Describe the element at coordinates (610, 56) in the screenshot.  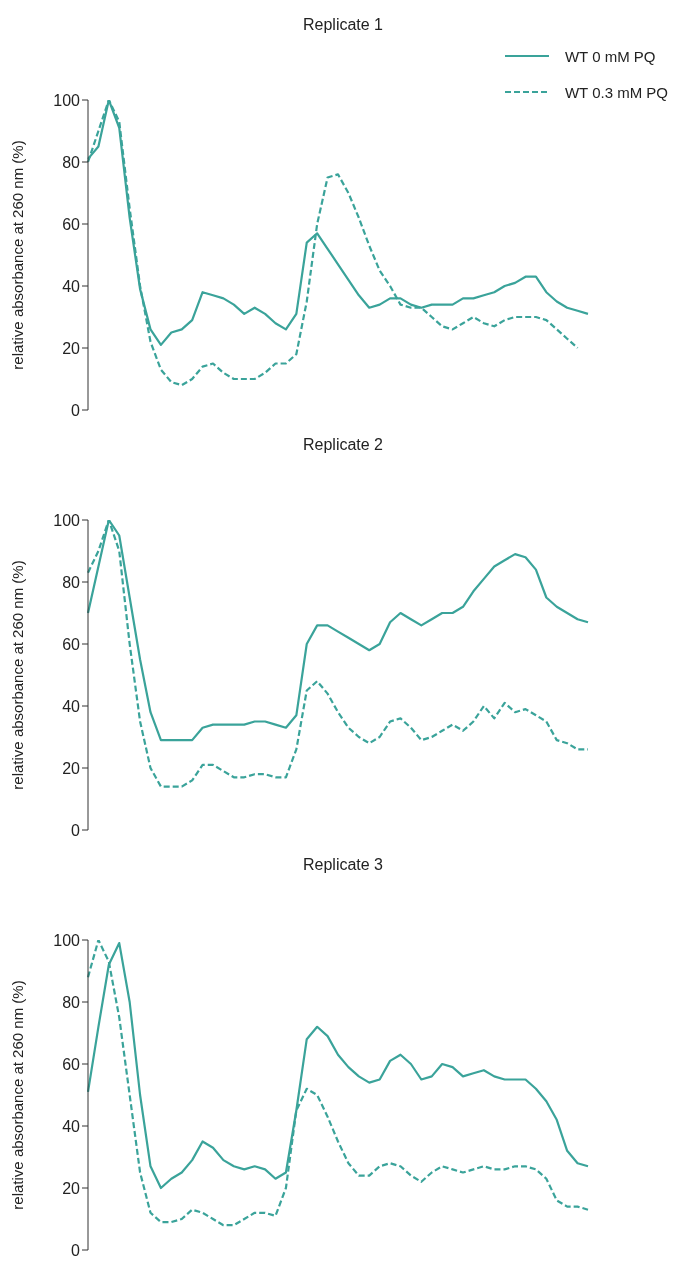
I see `legend-label: WT 0 mM PQ` at that location.